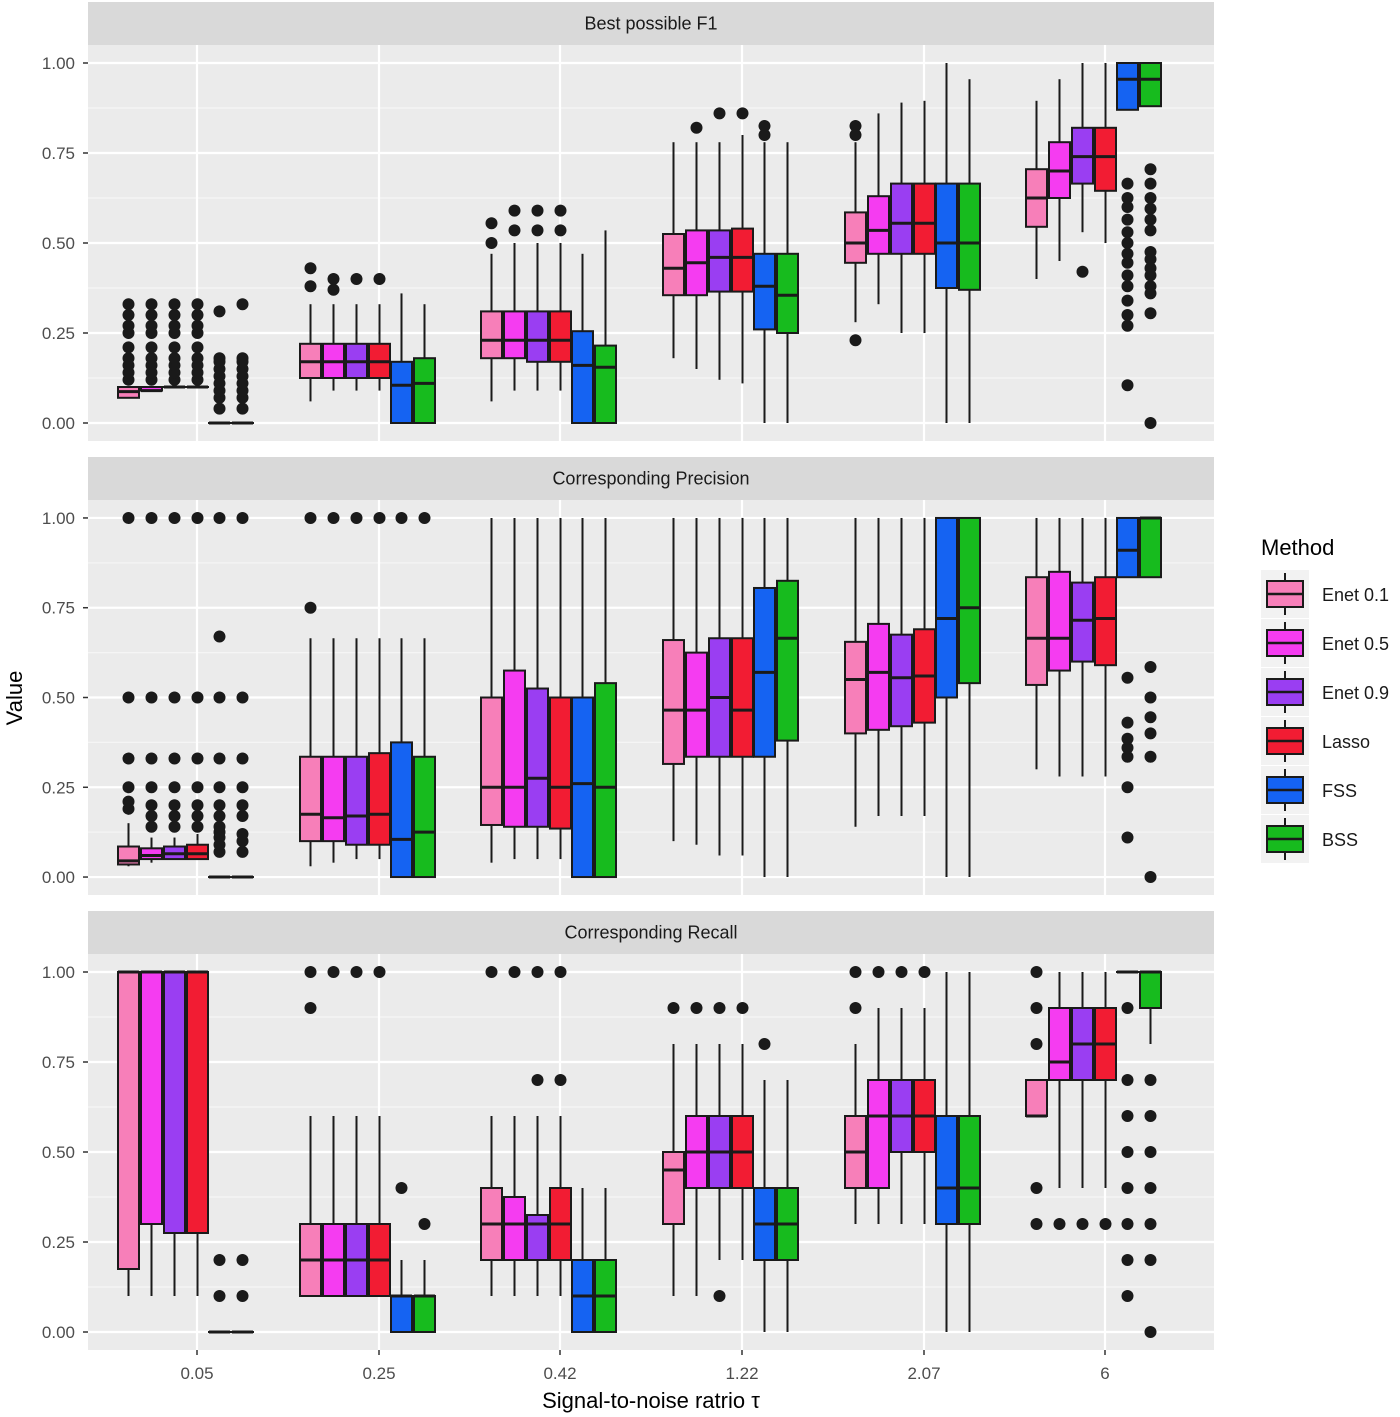 The image size is (1400, 1417). Describe the element at coordinates (1036, 189) in the screenshot. I see `box-enet-0.1` at that location.